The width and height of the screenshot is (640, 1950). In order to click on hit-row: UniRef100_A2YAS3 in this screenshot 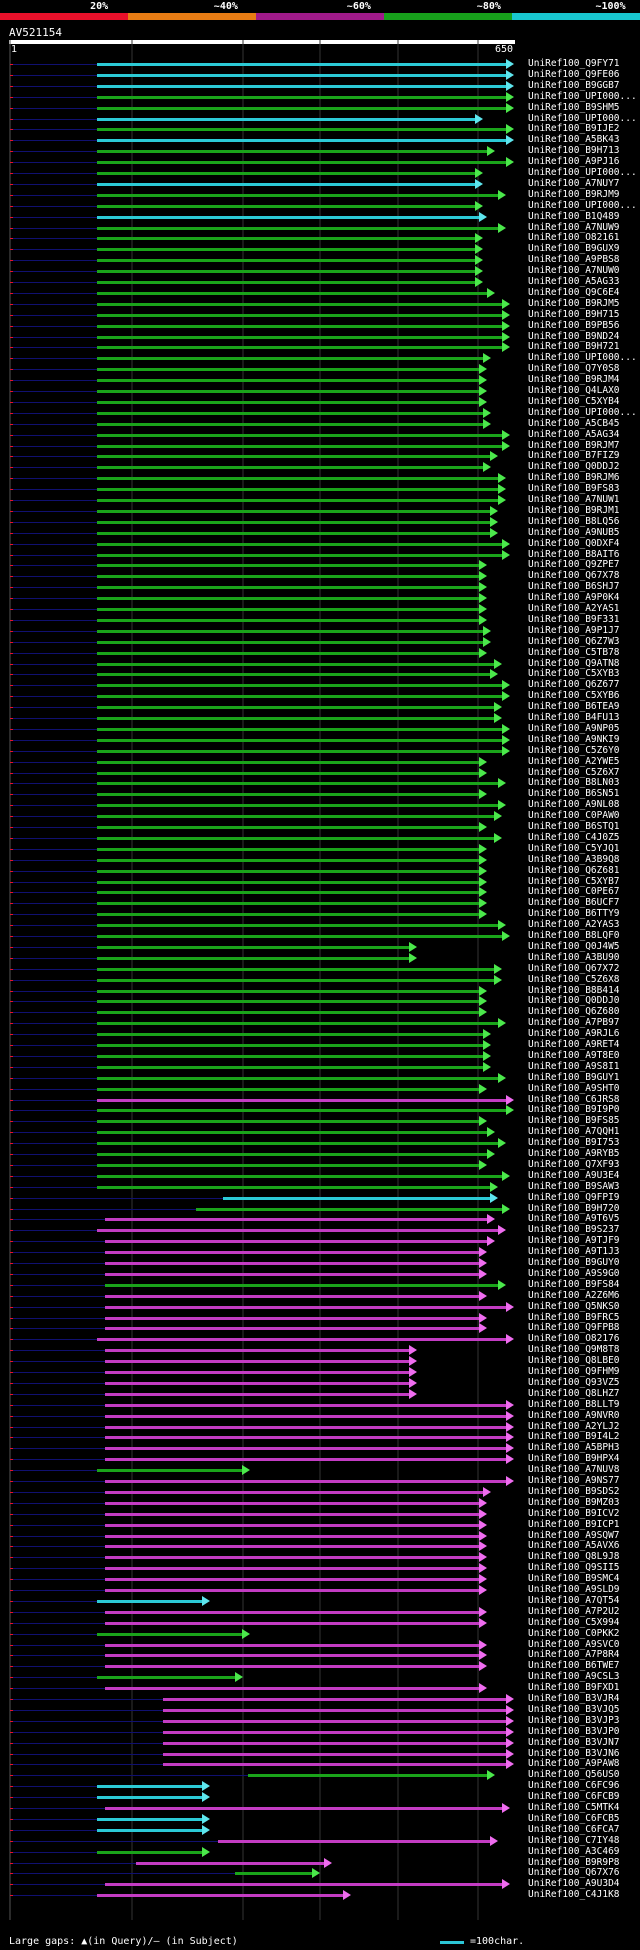, I will do `click(320, 925)`.